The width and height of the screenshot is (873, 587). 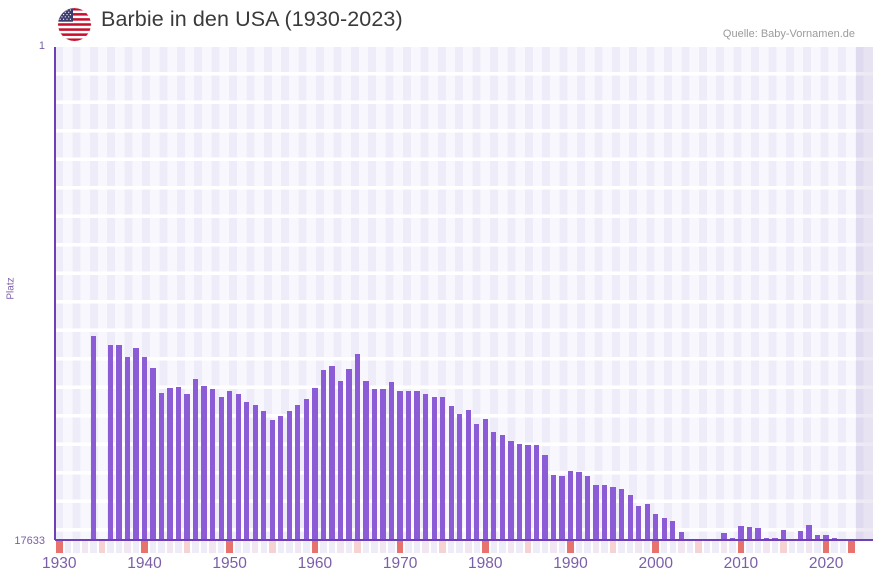 I want to click on y-axis-line, so click(x=55, y=293).